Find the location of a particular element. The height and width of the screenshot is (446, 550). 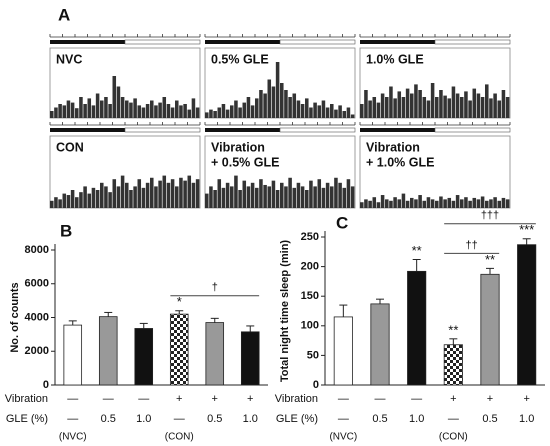

y-tick-label: 200 is located at coordinates (310, 267).